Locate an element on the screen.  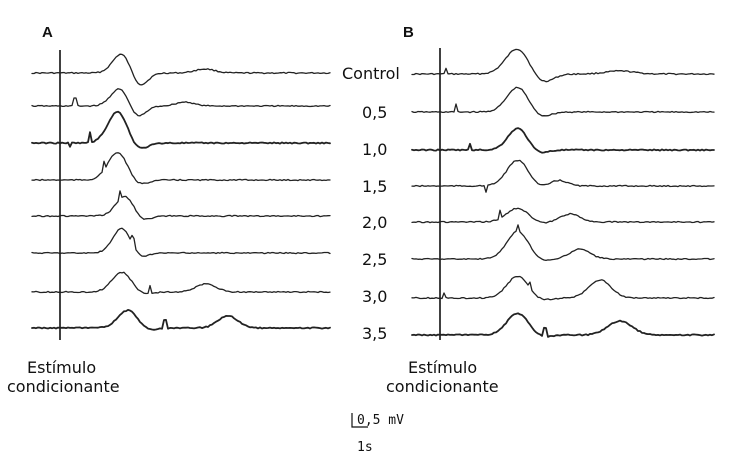
trace-a-control is located at coordinates (181, 69).